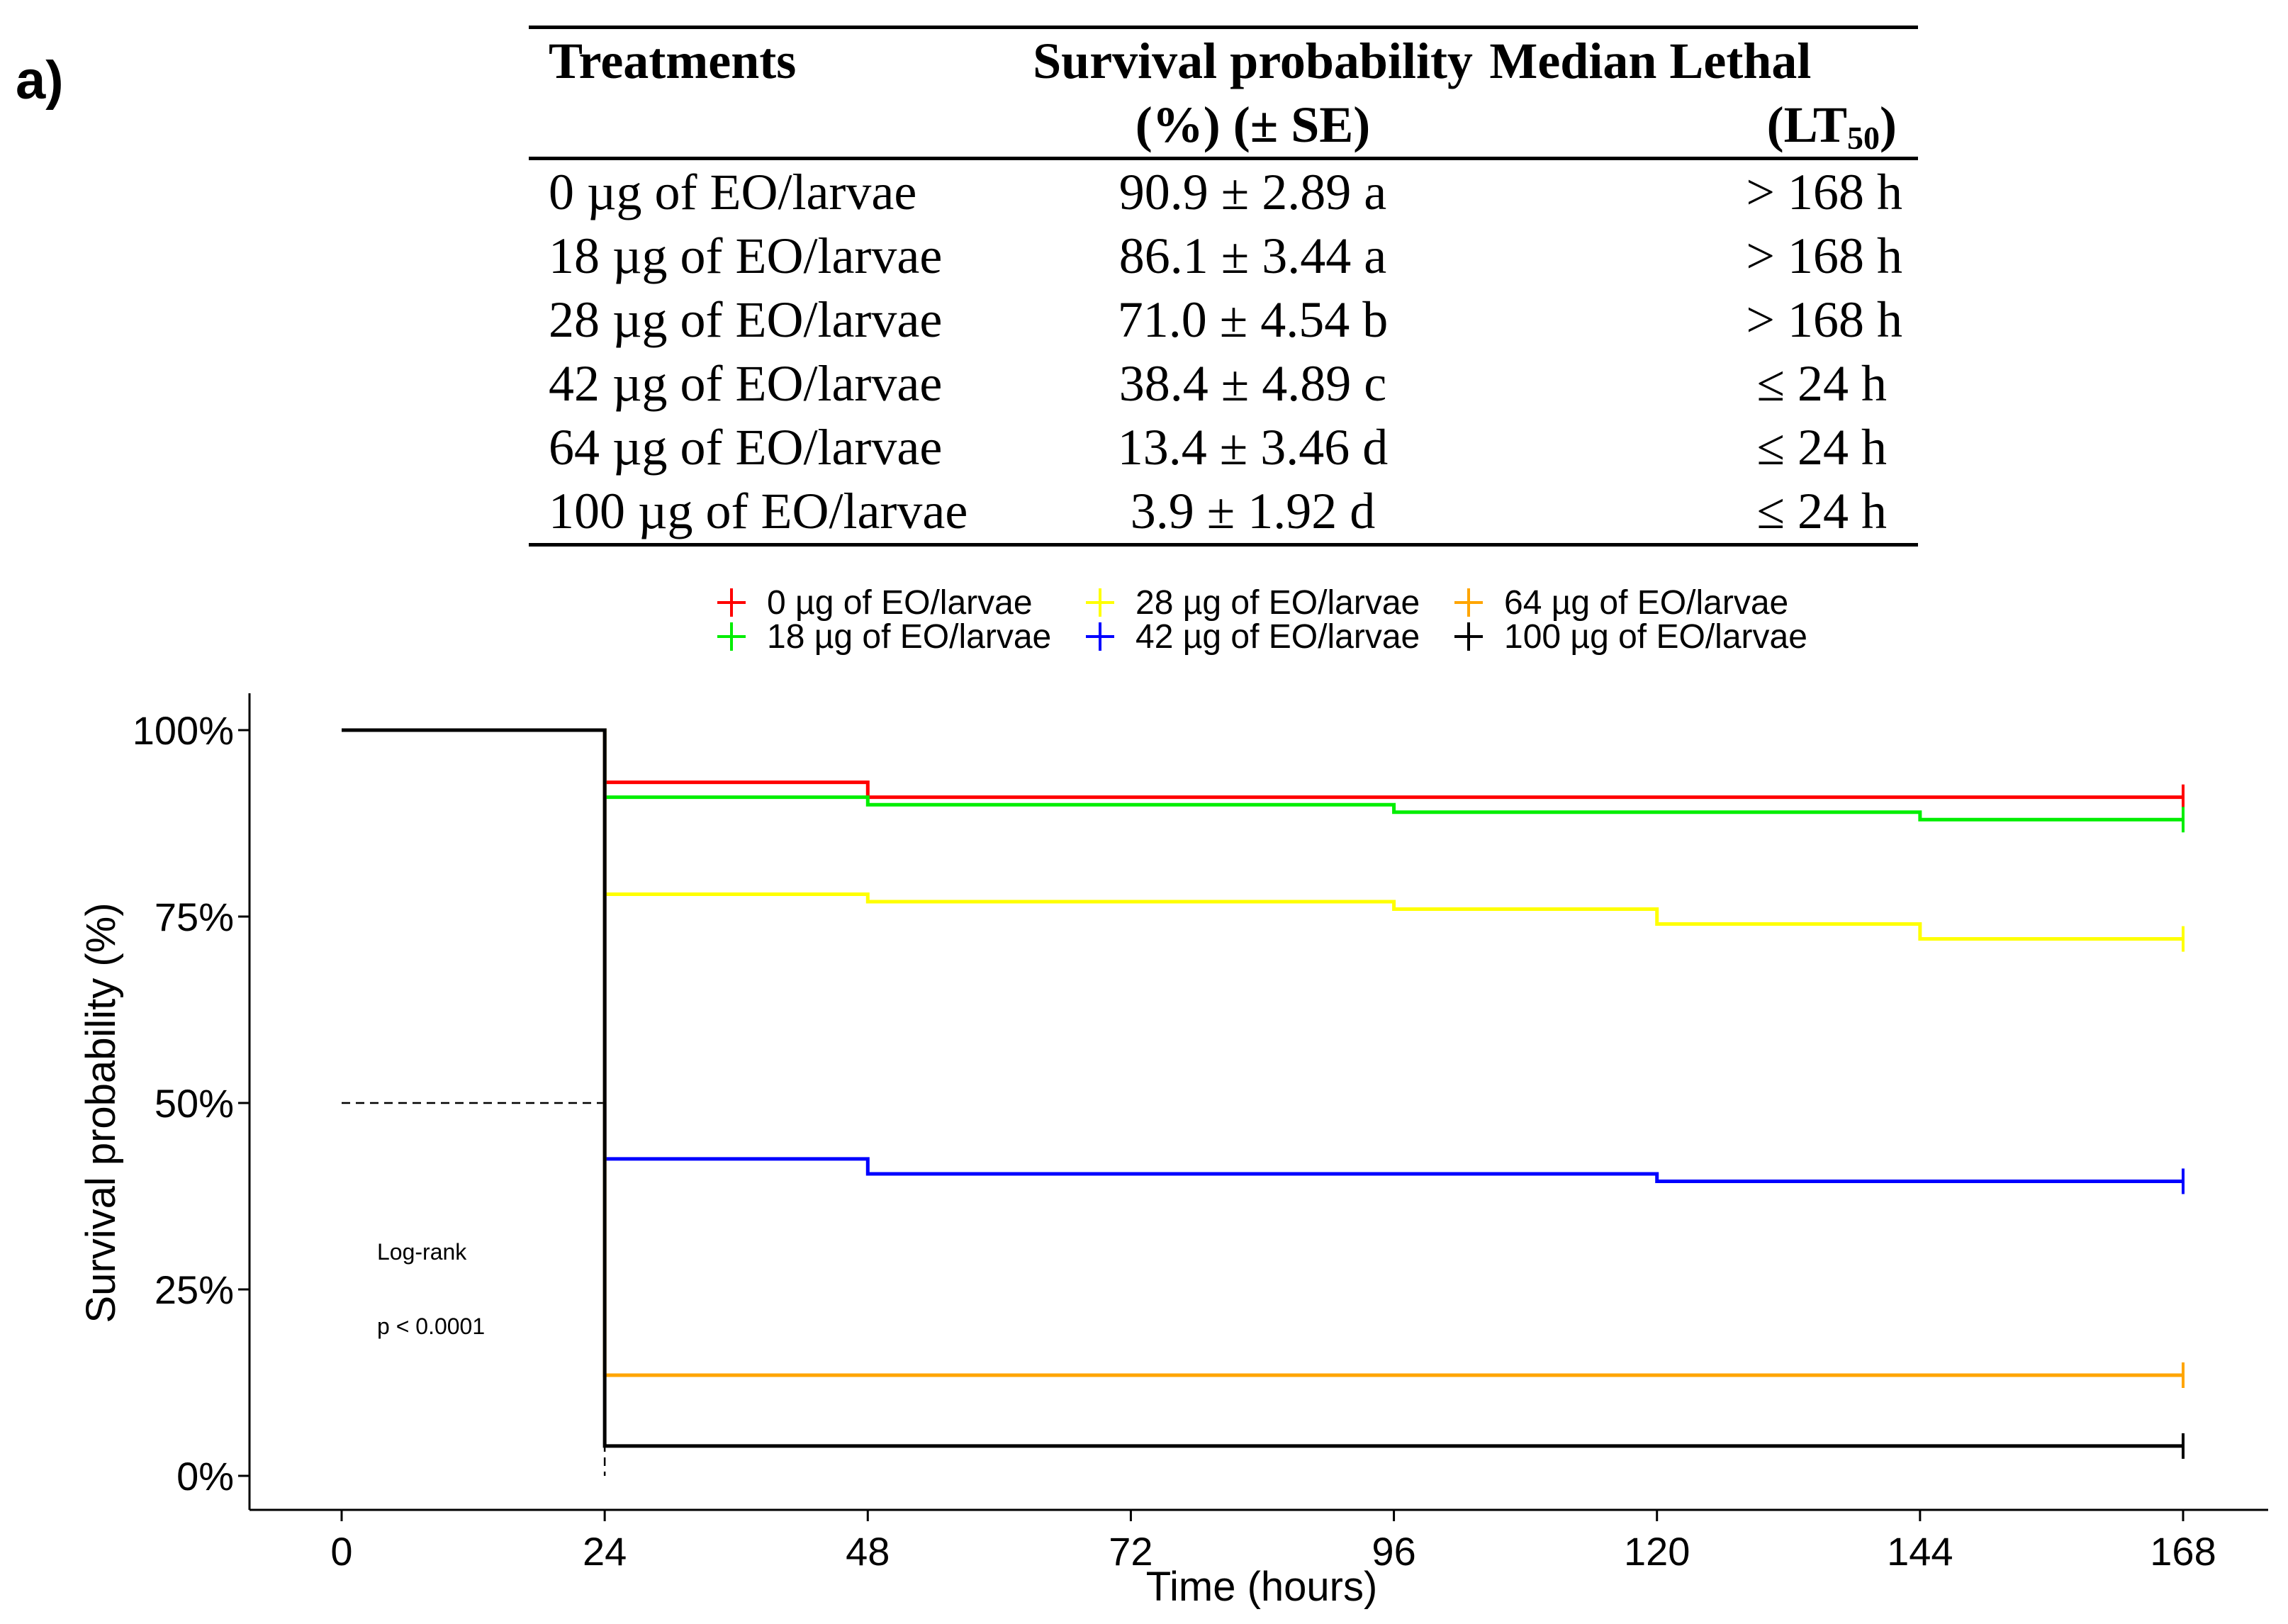 This screenshot has width=2288, height=1624. What do you see at coordinates (1252, 192) in the screenshot?
I see `cell-survival: 90.9 ± 2.89 a` at bounding box center [1252, 192].